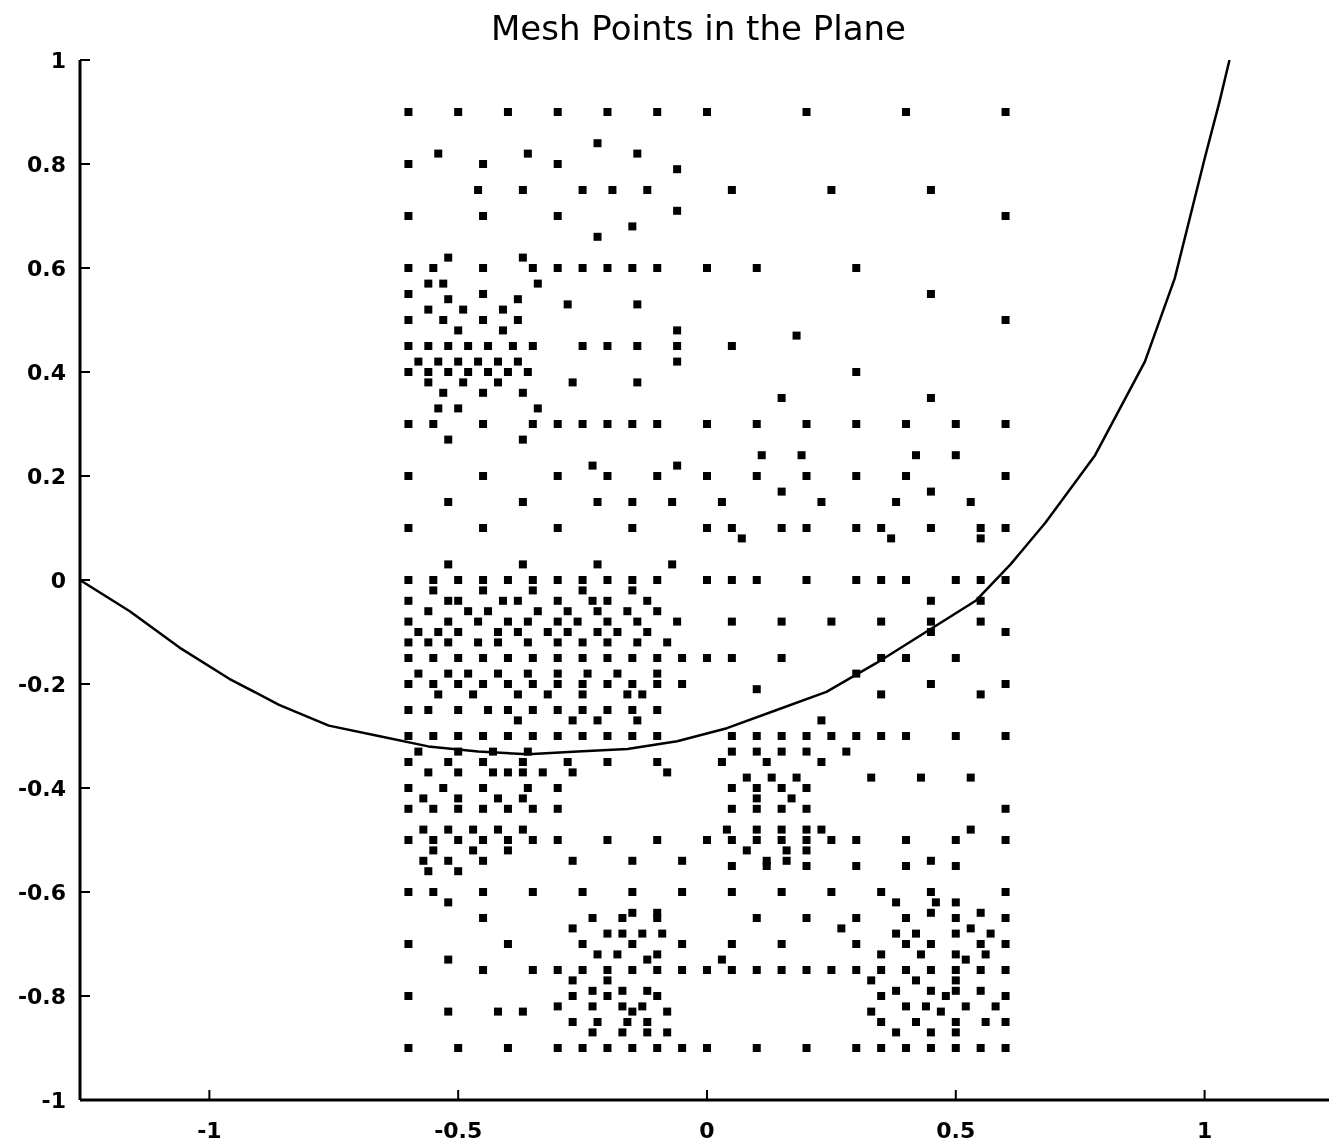 This screenshot has width=1337, height=1144. What do you see at coordinates (41, 996) in the screenshot?
I see `y-tick-label: -0.8` at bounding box center [41, 996].